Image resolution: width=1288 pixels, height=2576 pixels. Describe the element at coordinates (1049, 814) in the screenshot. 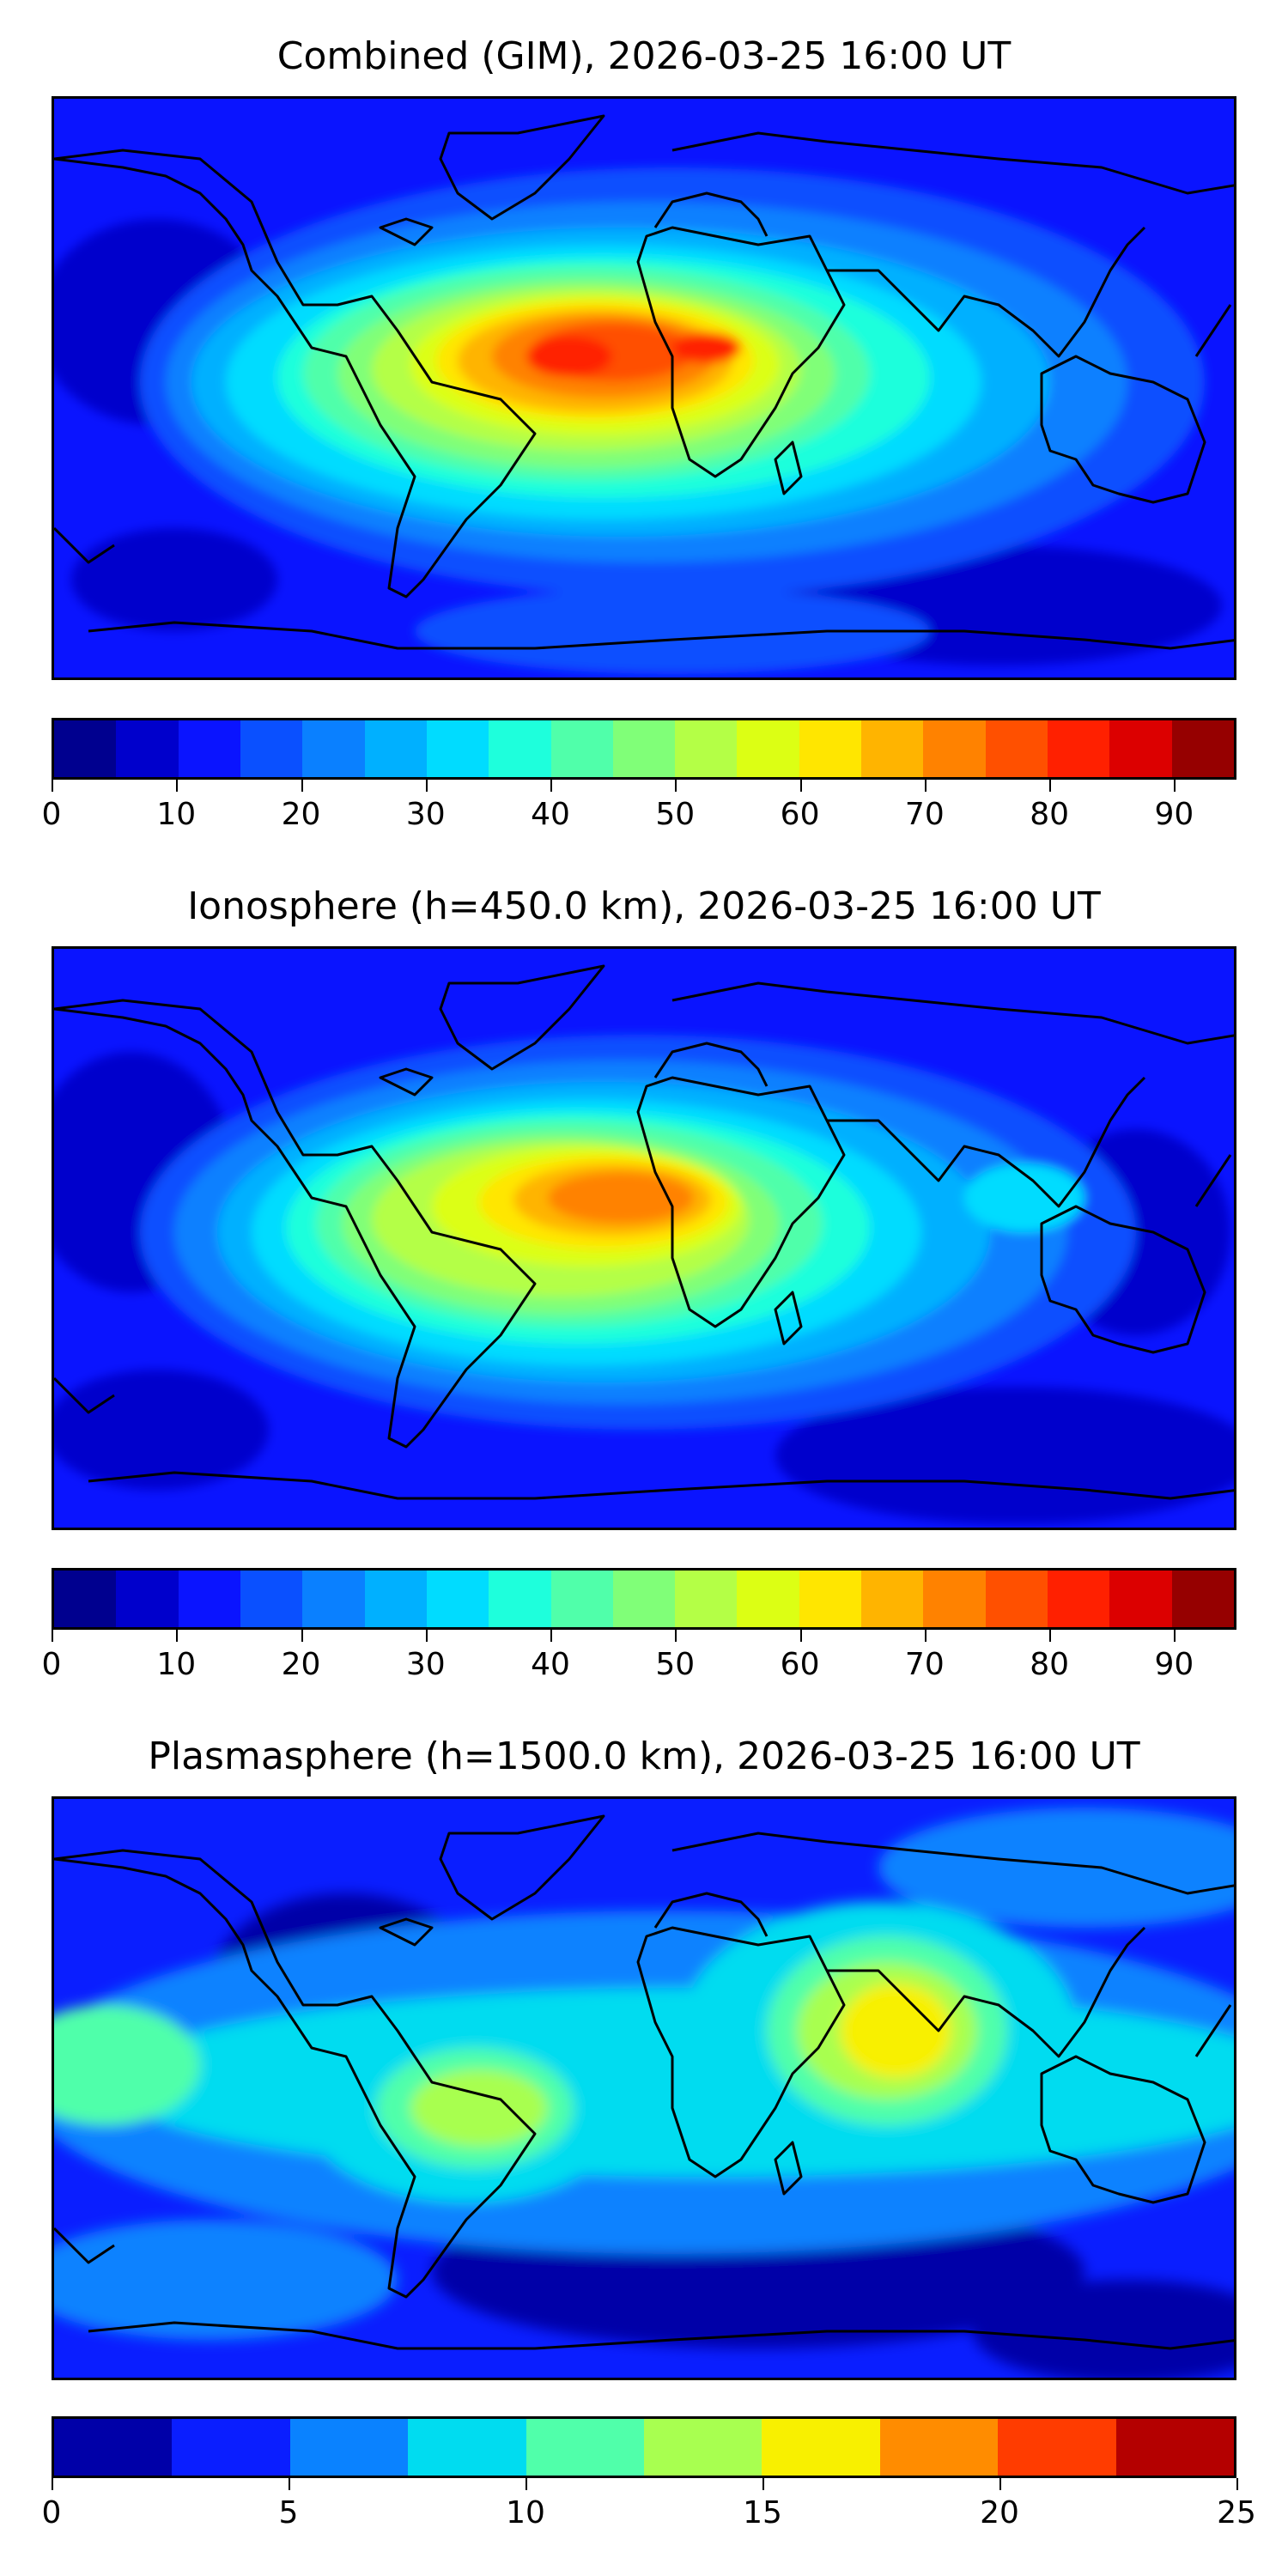

I see `colorbar-tick-label: 80` at that location.